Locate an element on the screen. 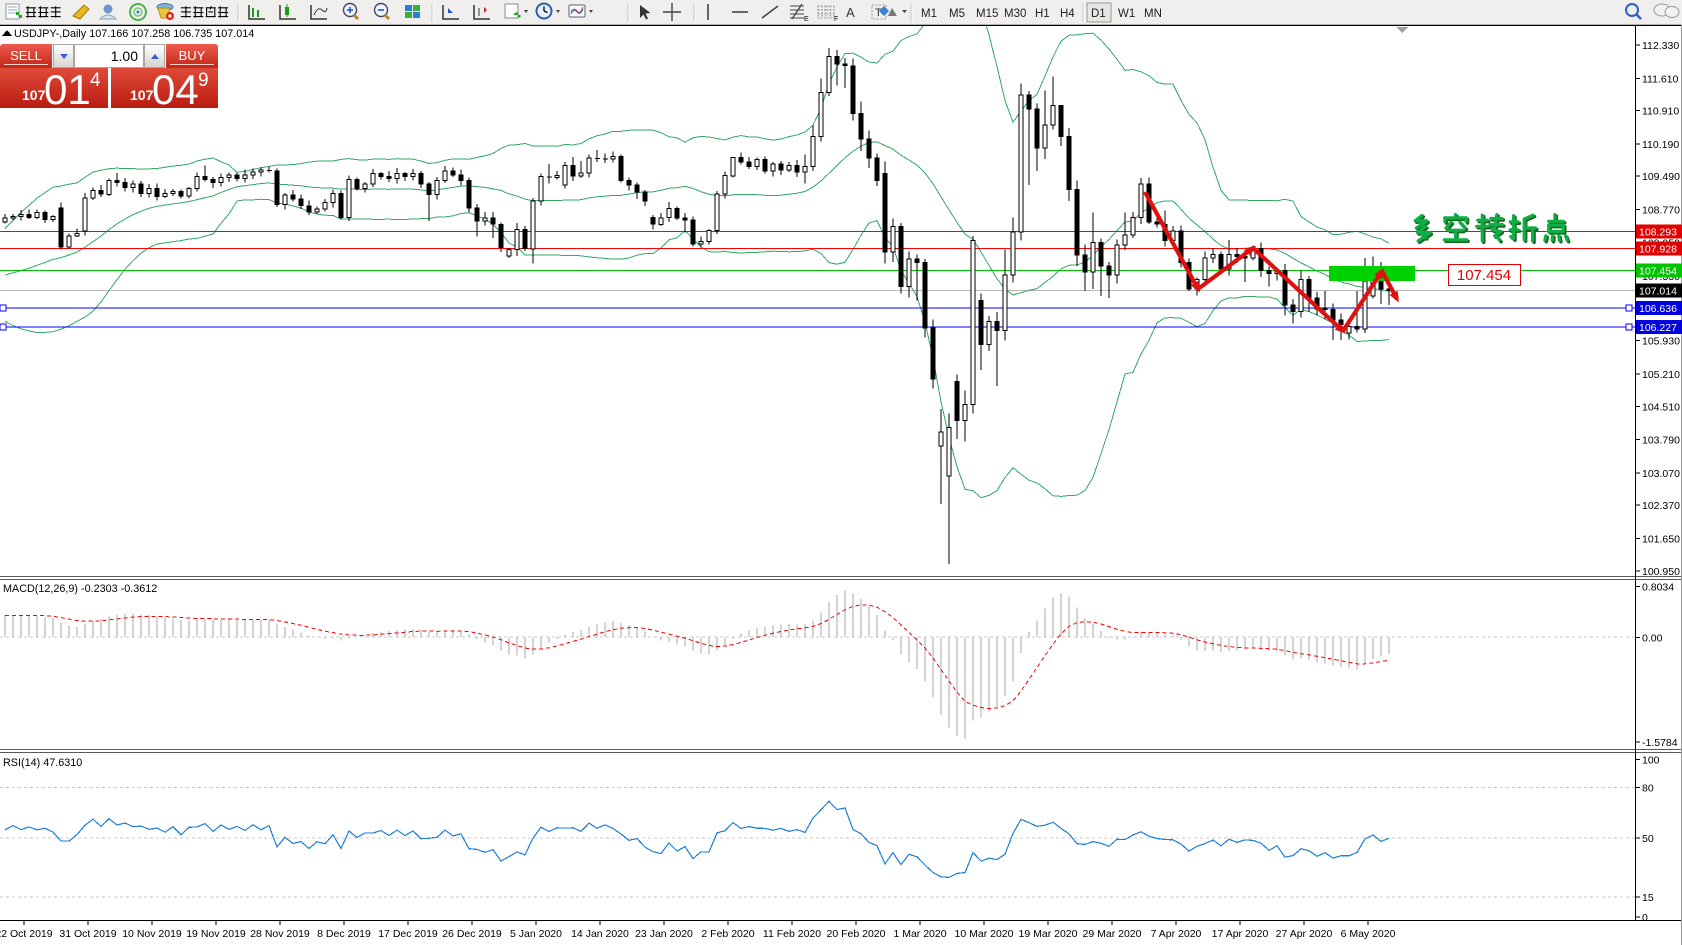 Image resolution: width=1682 pixels, height=945 pixels. svg-text: 107.928 is located at coordinates (1658, 249).